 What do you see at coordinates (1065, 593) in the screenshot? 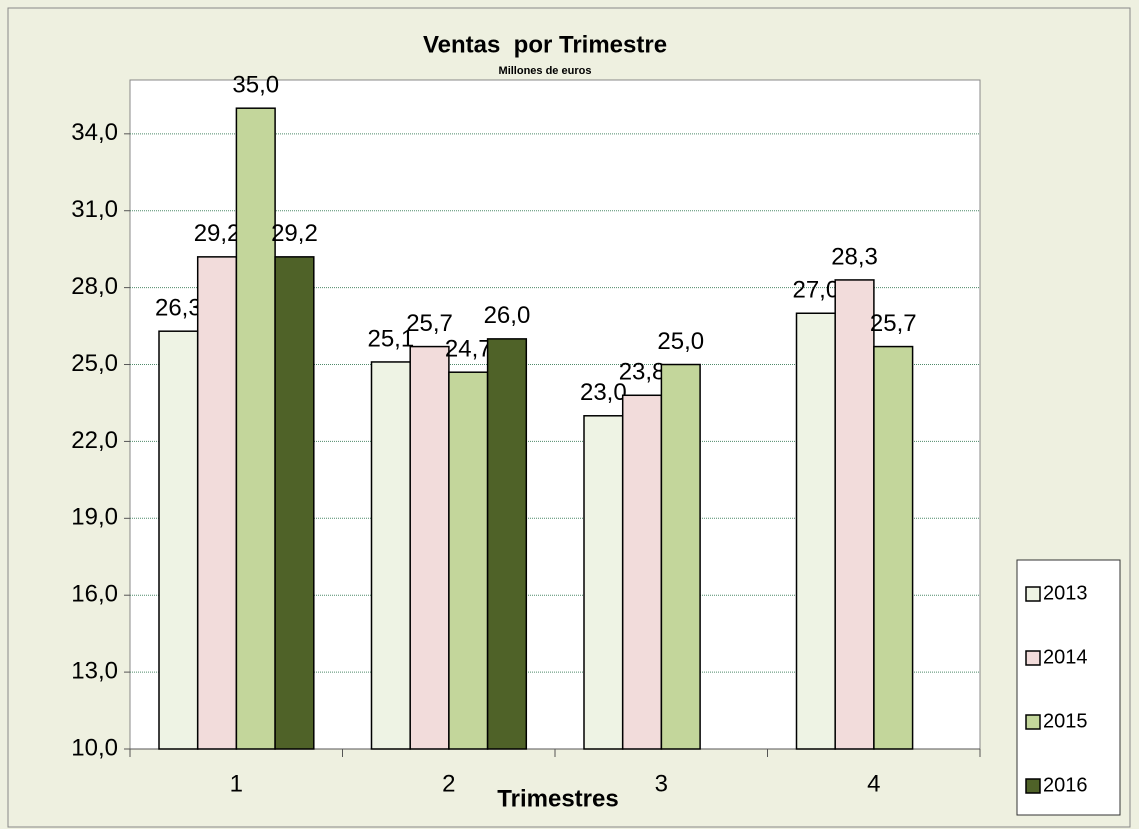
I see `legend-label: 2013` at bounding box center [1065, 593].